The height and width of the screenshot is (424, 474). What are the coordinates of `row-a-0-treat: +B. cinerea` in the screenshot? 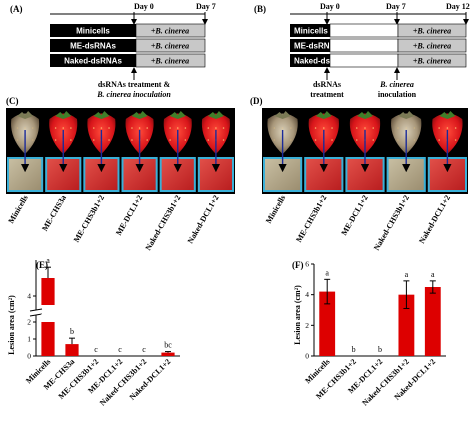 It's located at (170, 31).